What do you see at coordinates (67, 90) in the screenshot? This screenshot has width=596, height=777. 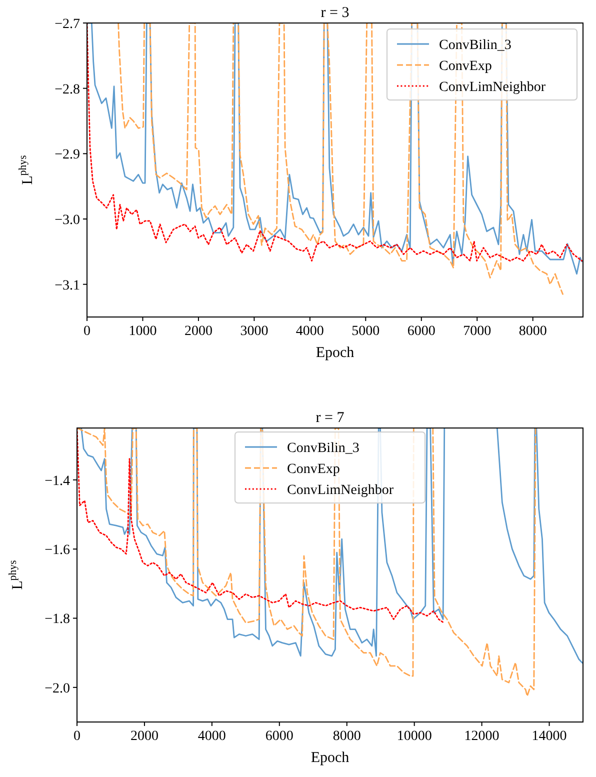 I see `y-tick-label: −2.8` at bounding box center [67, 90].